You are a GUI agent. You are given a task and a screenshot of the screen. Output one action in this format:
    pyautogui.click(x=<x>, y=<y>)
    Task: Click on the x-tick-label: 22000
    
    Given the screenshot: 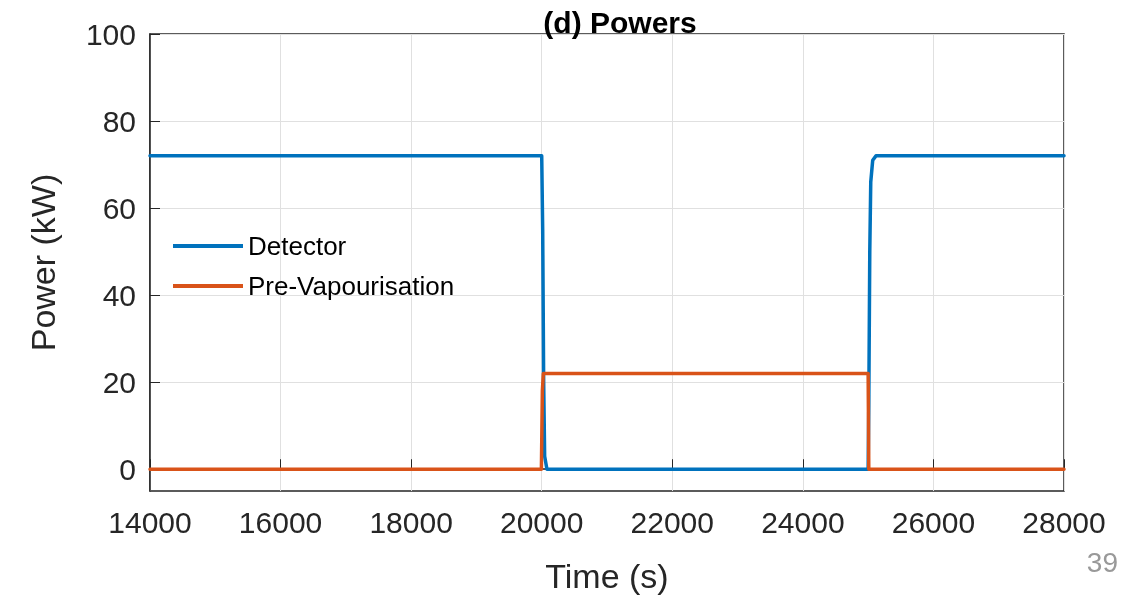 What is the action you would take?
    pyautogui.click(x=672, y=522)
    